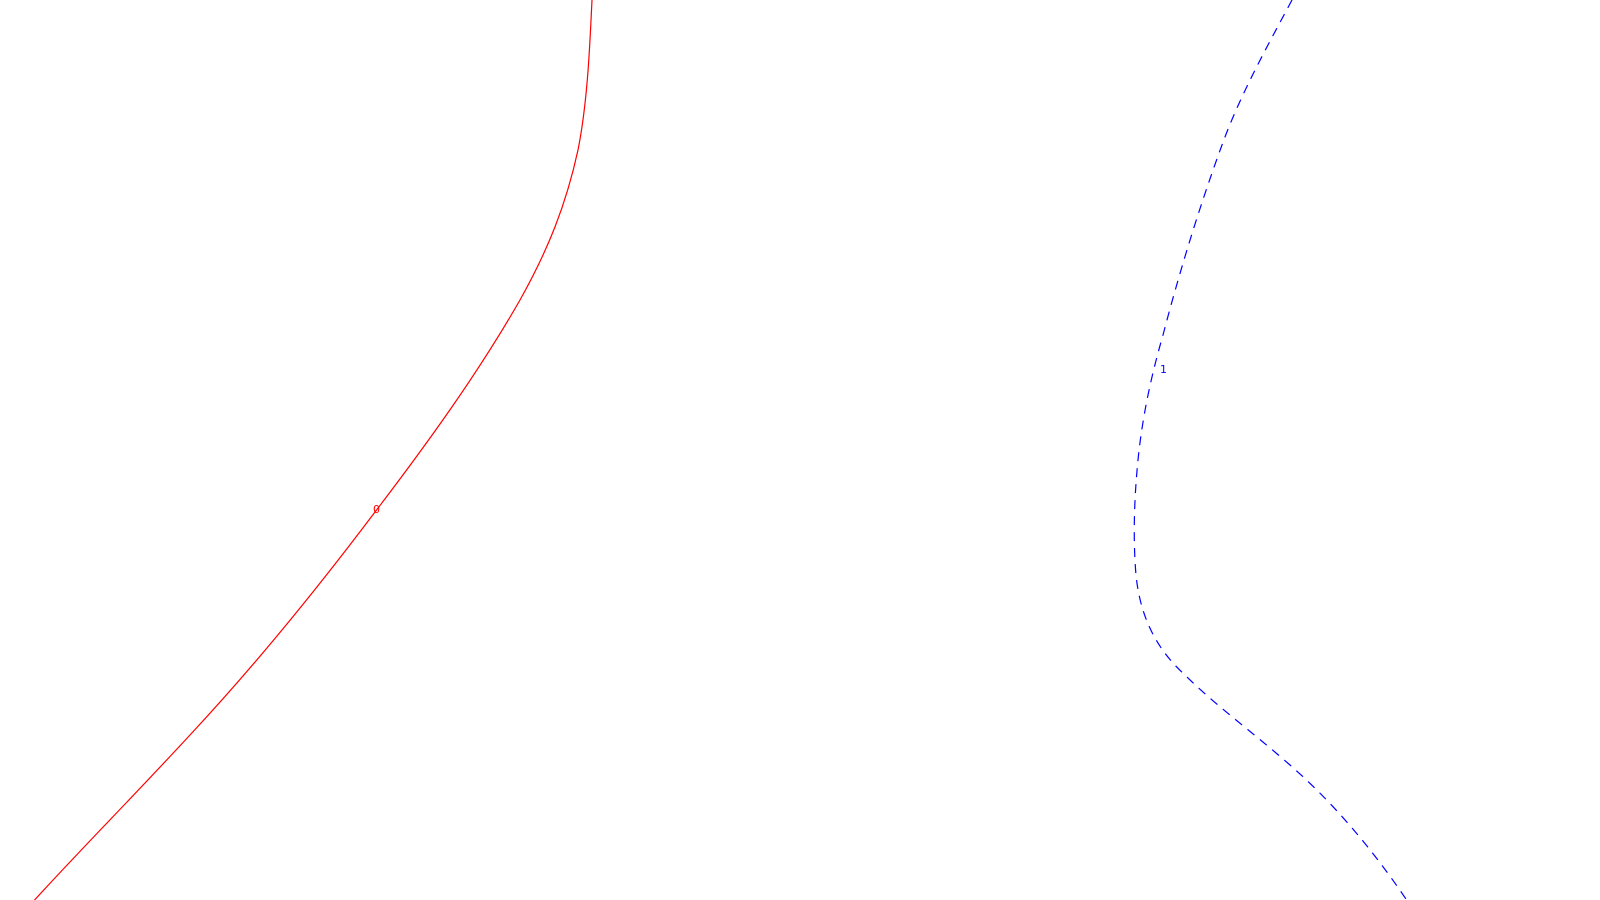  What do you see at coordinates (376, 509) in the screenshot?
I see `curve-0-label: 0` at bounding box center [376, 509].